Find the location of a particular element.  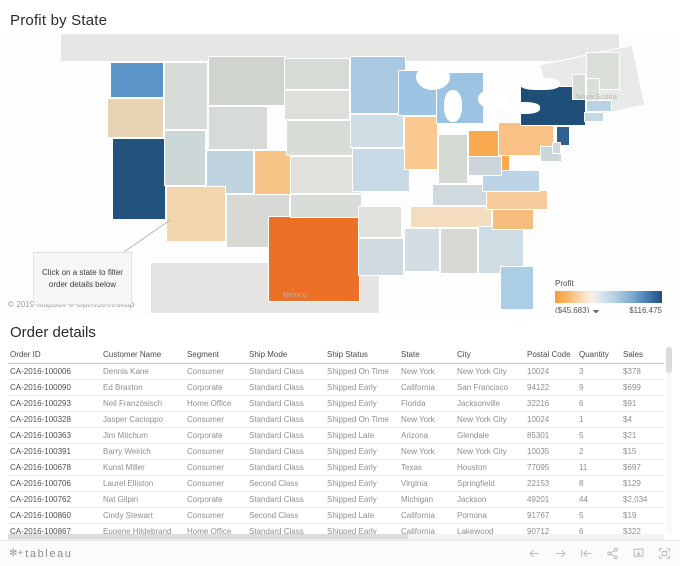

legend-title: Profit is located at coordinates (564, 283).